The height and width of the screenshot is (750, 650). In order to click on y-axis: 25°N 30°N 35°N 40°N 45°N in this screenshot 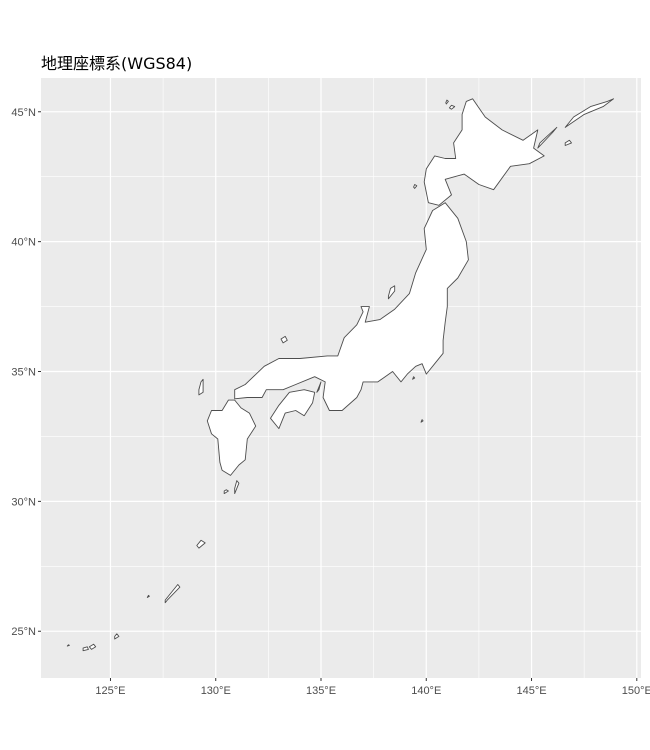, I will do `click(26, 372)`.